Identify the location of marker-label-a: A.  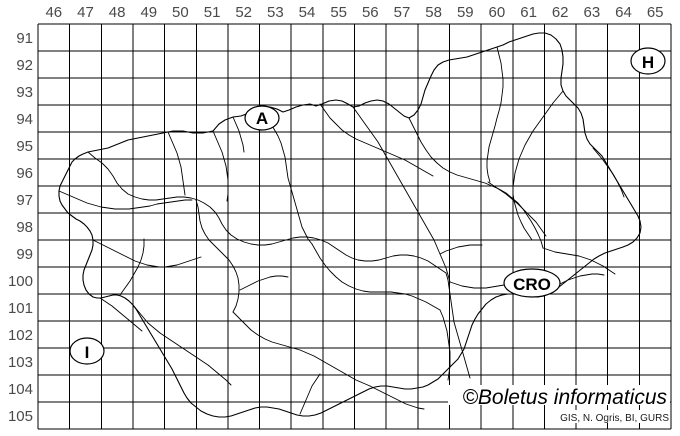
(262, 118).